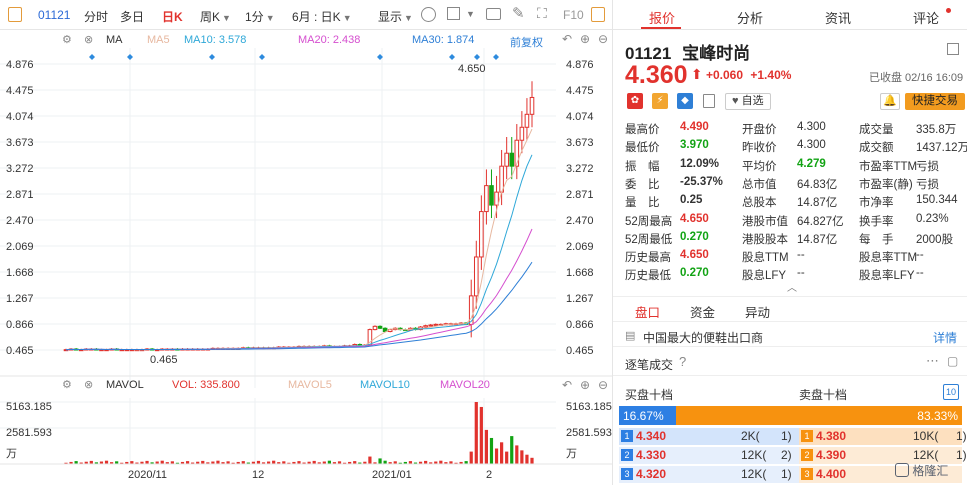  I want to click on period-select: 6月 : 日K ▼, so click(322, 17).